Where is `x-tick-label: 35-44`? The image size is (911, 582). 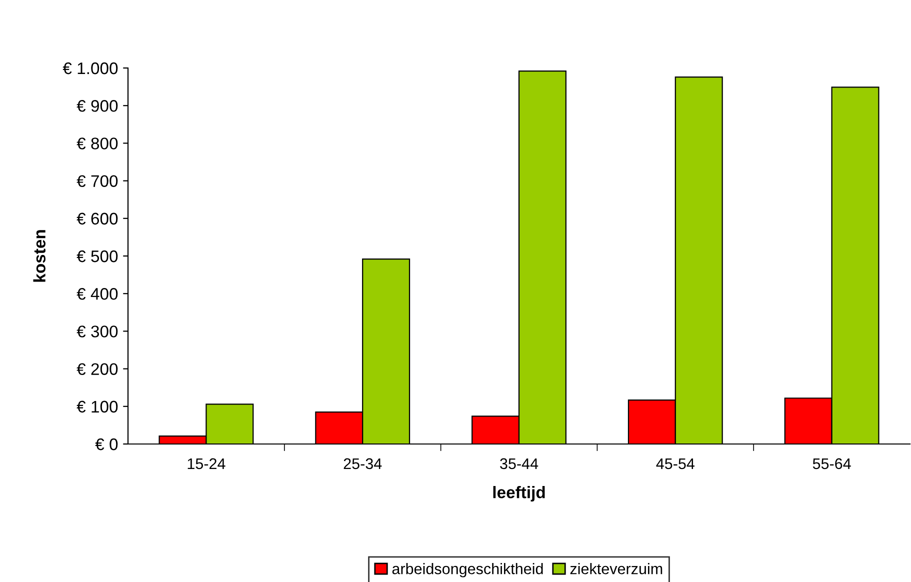
x-tick-label: 35-44 is located at coordinates (519, 464).